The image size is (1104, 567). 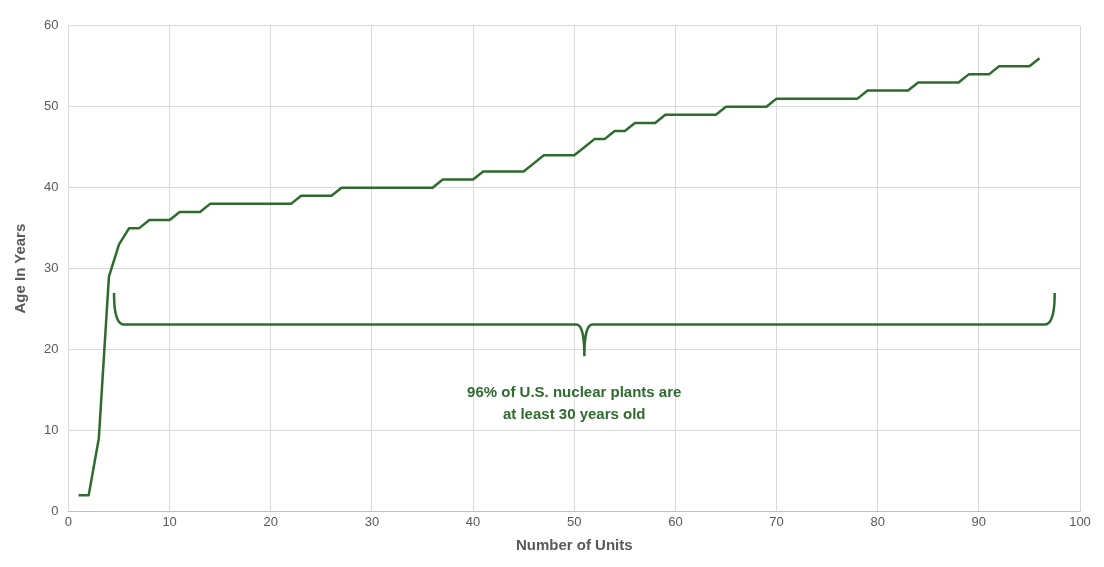 I want to click on x-tick-label: 20, so click(x=270, y=521).